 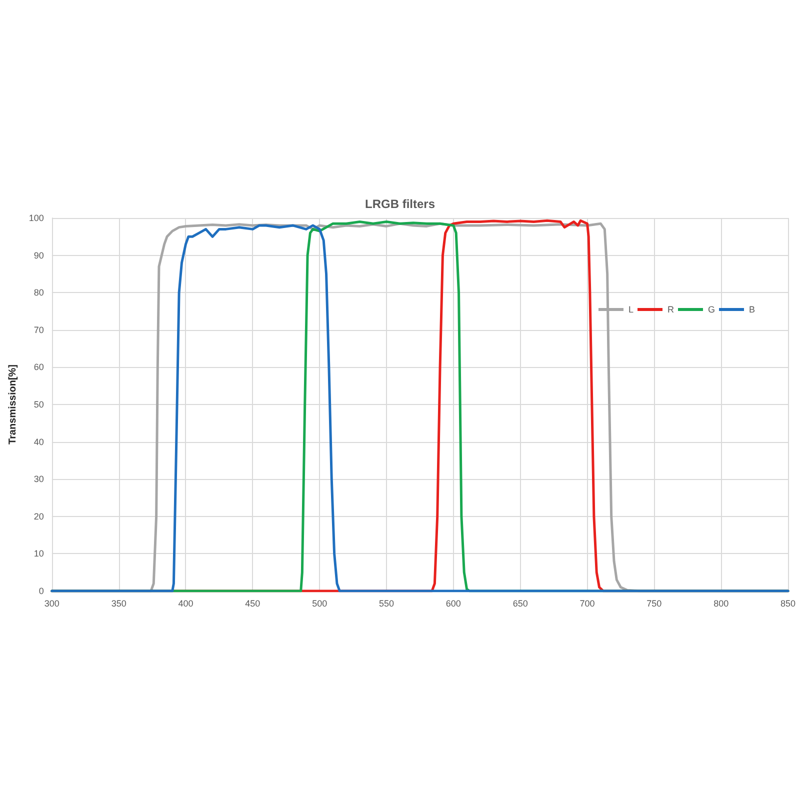 What do you see at coordinates (13, 404) in the screenshot?
I see `y-axis-title: Transmission[%]` at bounding box center [13, 404].